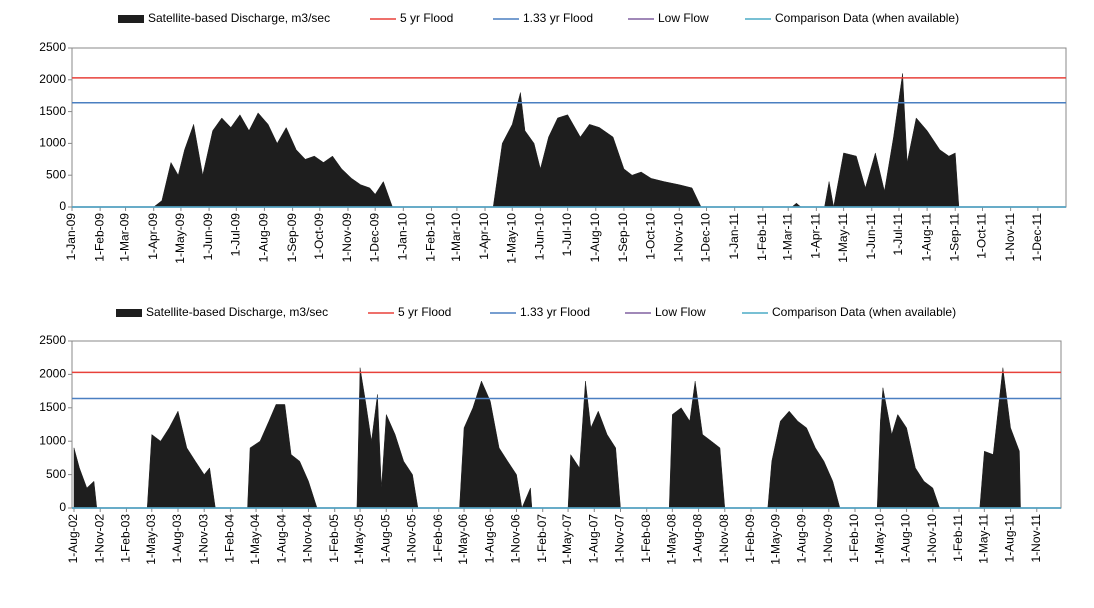  I want to click on x-tick-label: 1-Aug-05, so click(385, 539).